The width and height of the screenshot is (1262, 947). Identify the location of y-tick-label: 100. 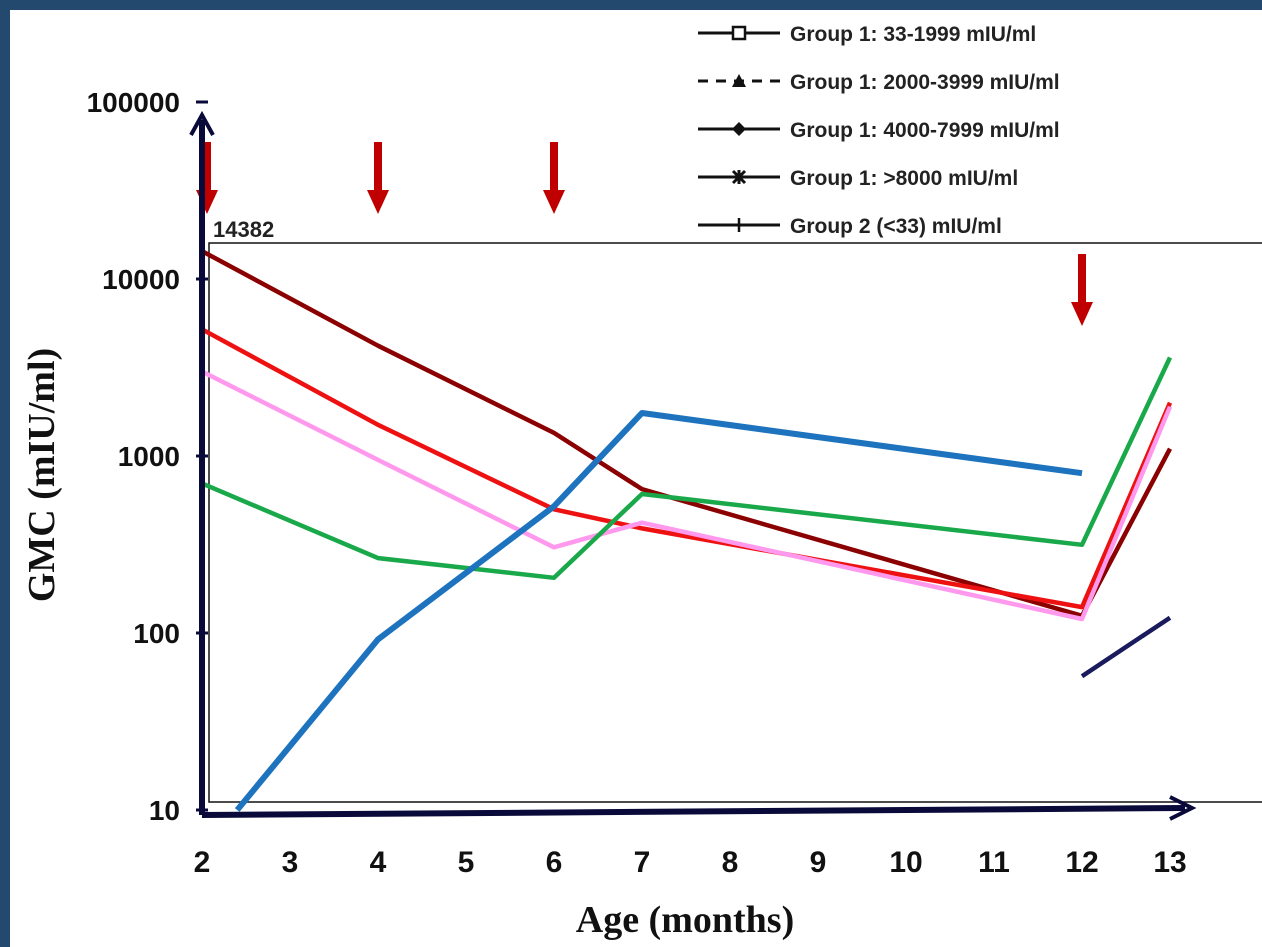
(156, 633).